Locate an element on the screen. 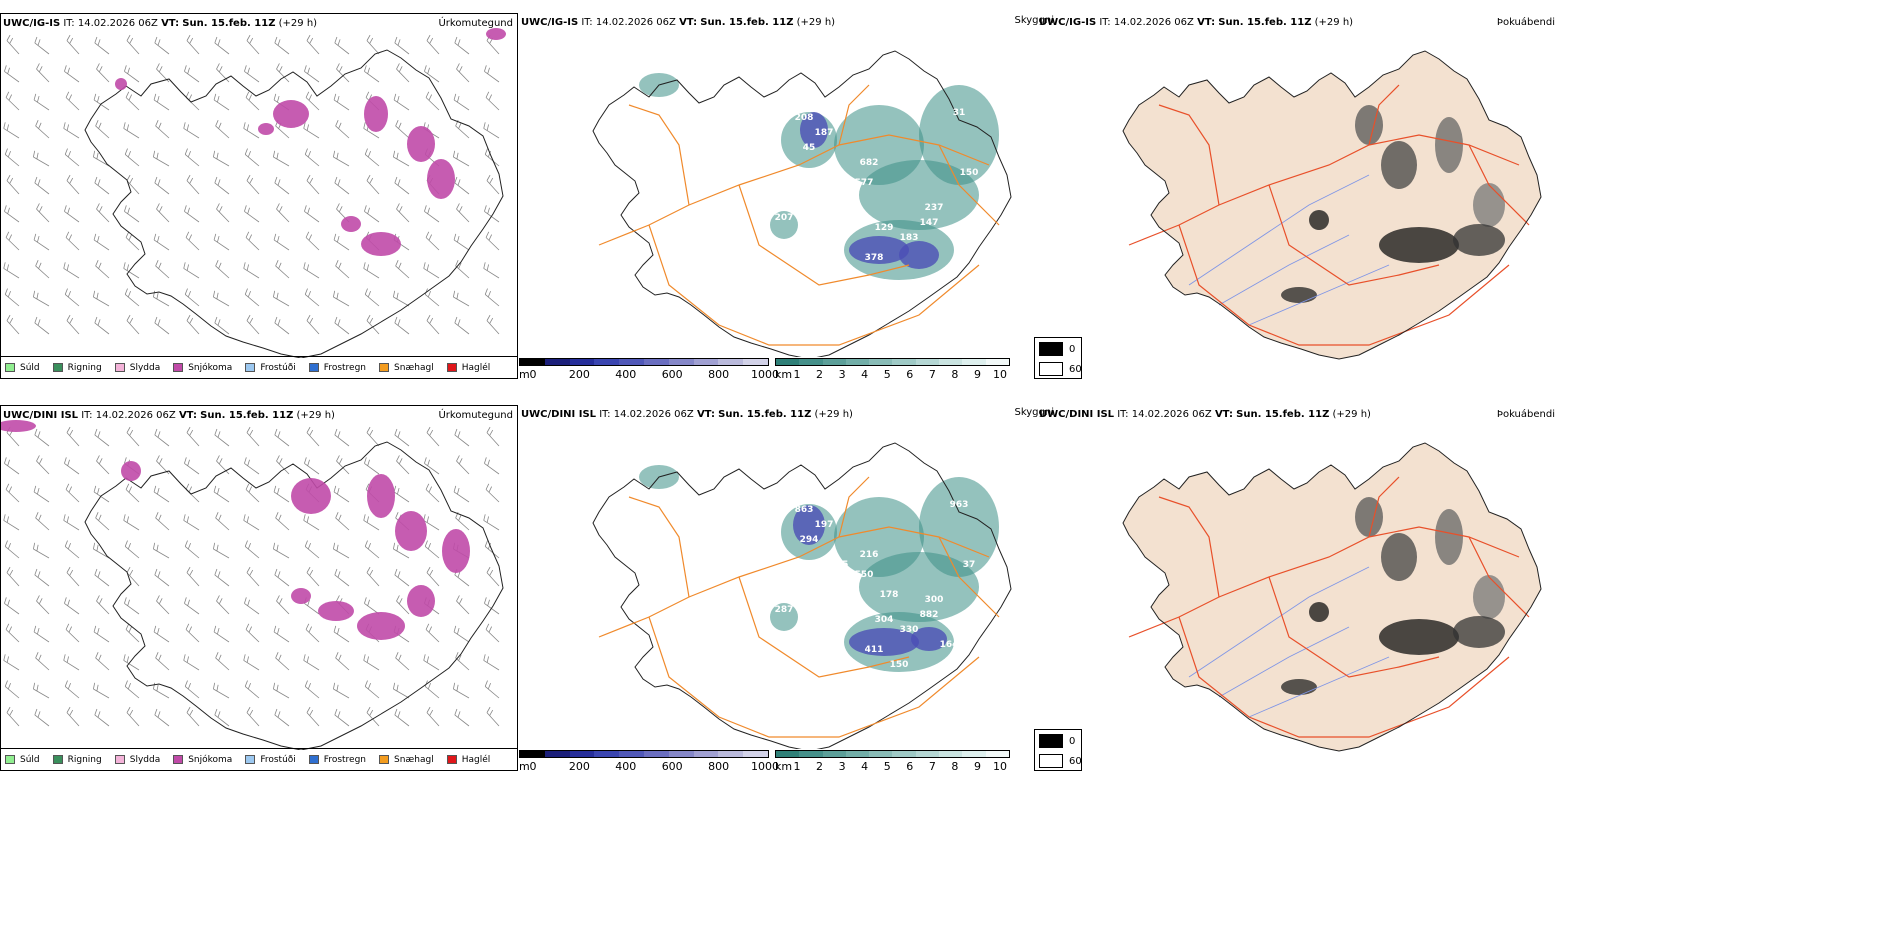  wind-barbs-bottom is located at coordinates (251, 576).